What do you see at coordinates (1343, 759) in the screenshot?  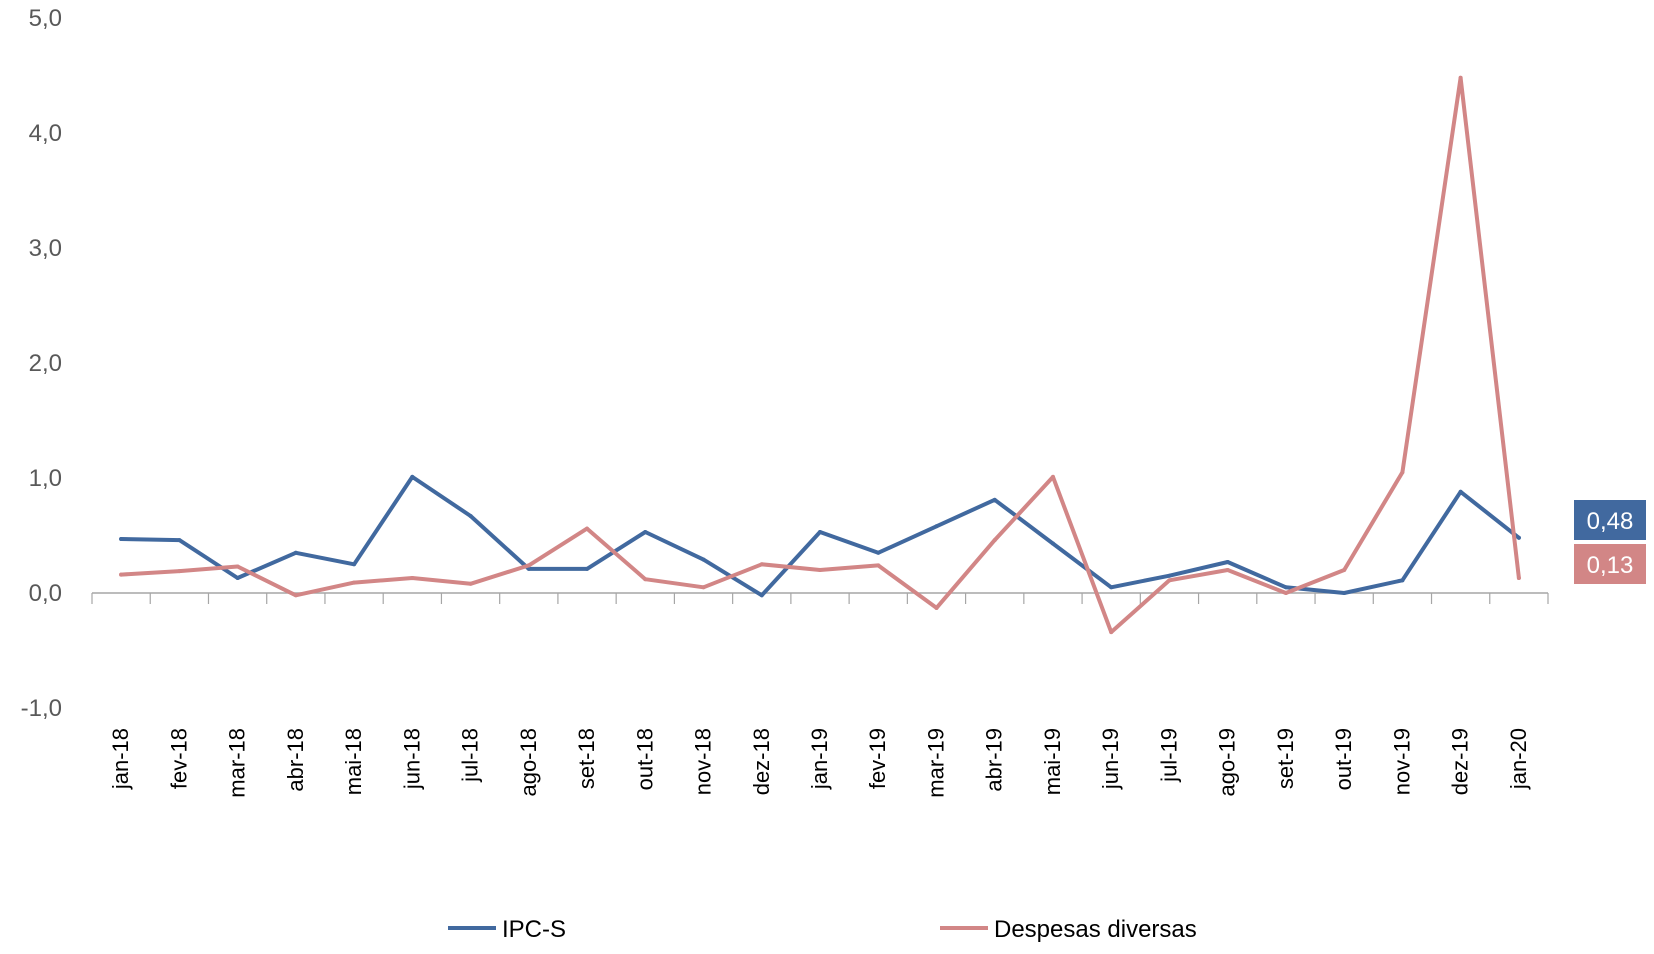 I see `x-tick-label: out-19` at bounding box center [1343, 759].